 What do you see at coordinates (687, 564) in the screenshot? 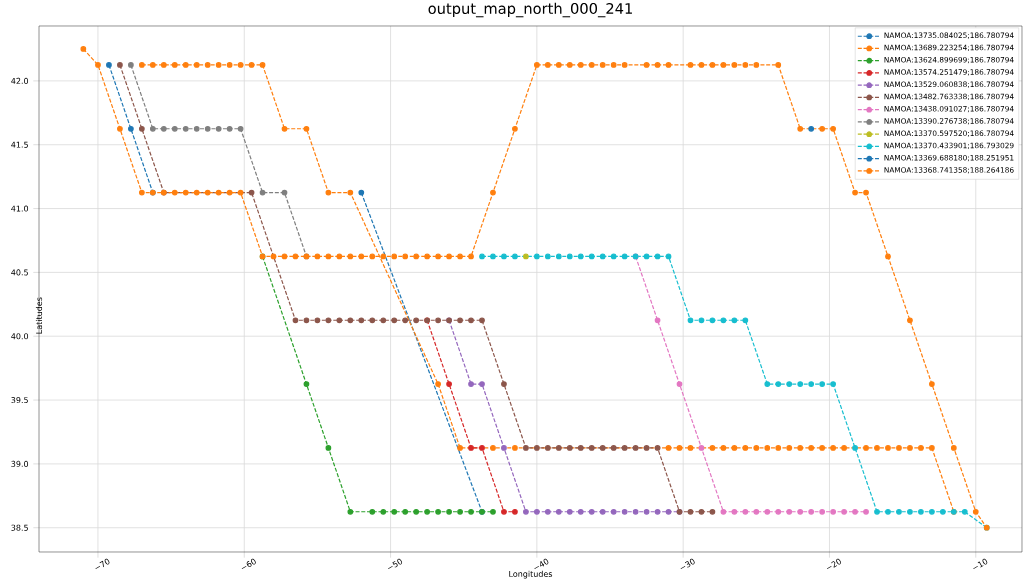
I see `x-tick-label: −30` at bounding box center [687, 564].